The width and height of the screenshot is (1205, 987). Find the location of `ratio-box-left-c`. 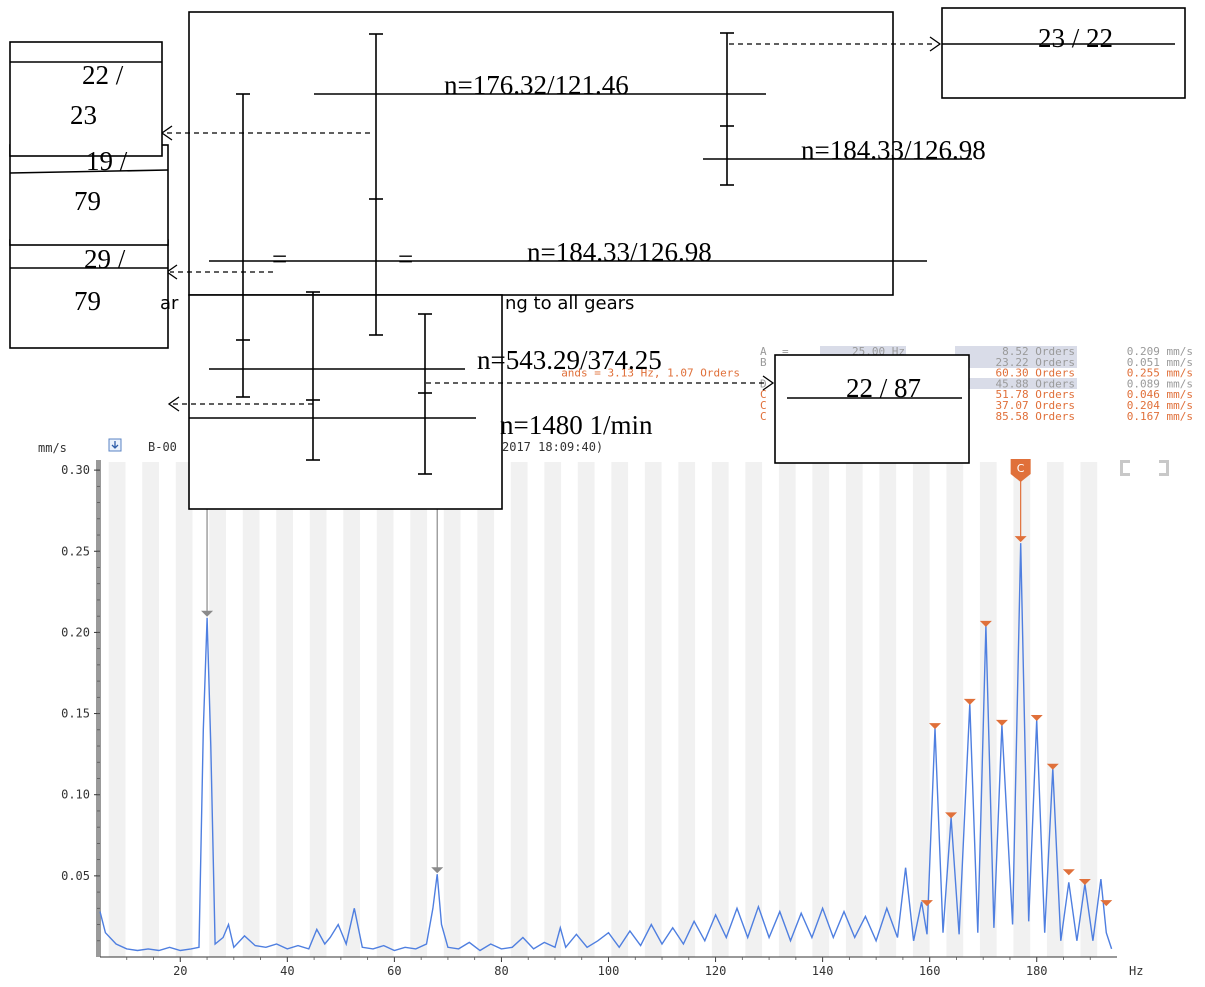

ratio-box-left-c is located at coordinates (89, 294).